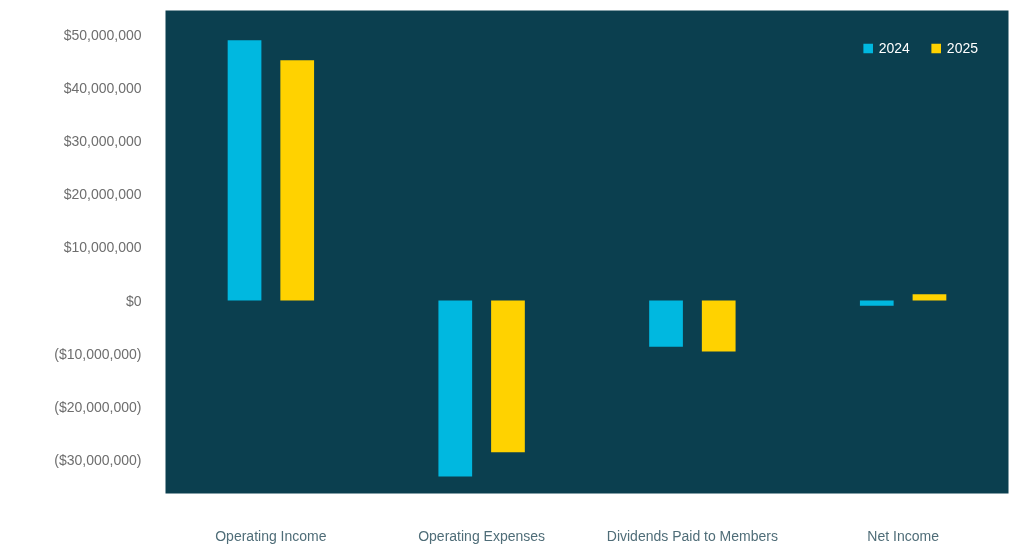  I want to click on y-tick-label: $0, so click(133, 300).